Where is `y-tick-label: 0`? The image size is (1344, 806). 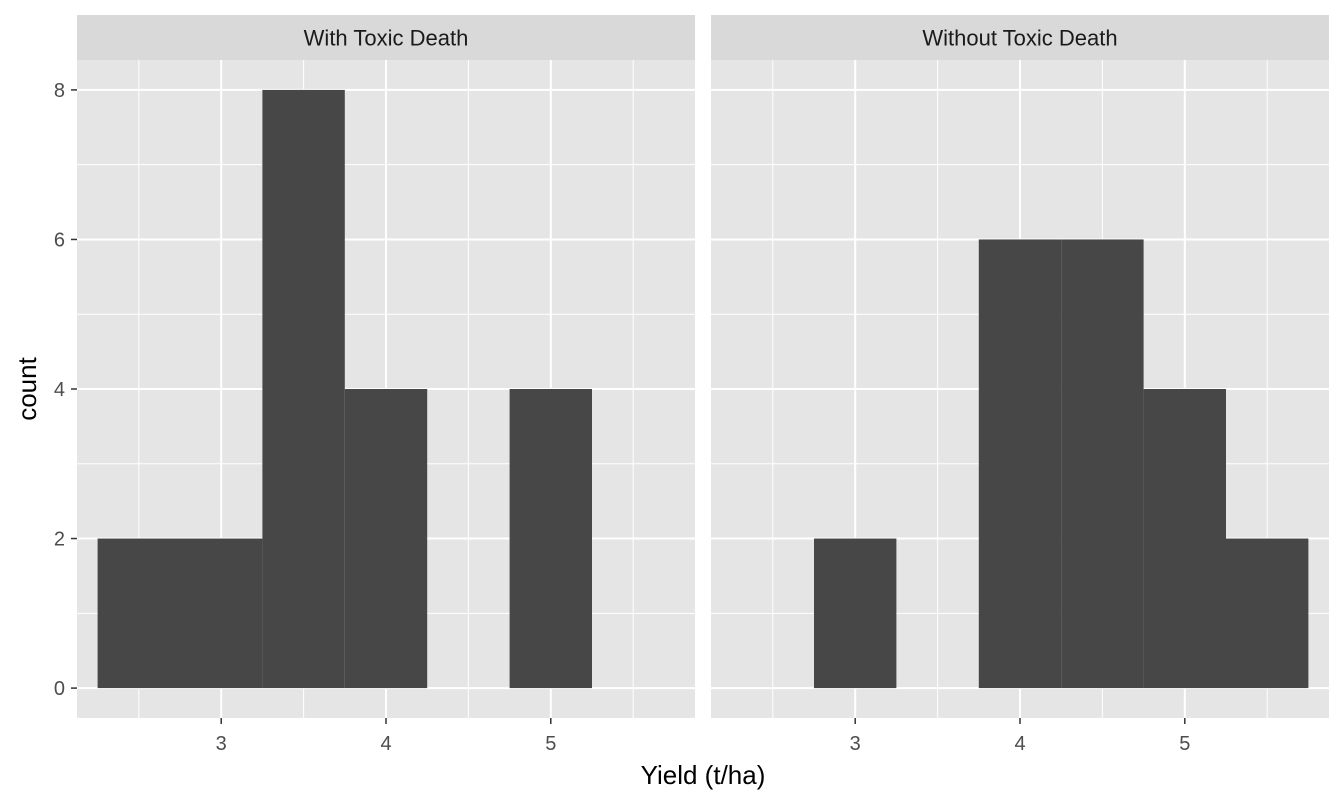
y-tick-label: 0 is located at coordinates (59, 689).